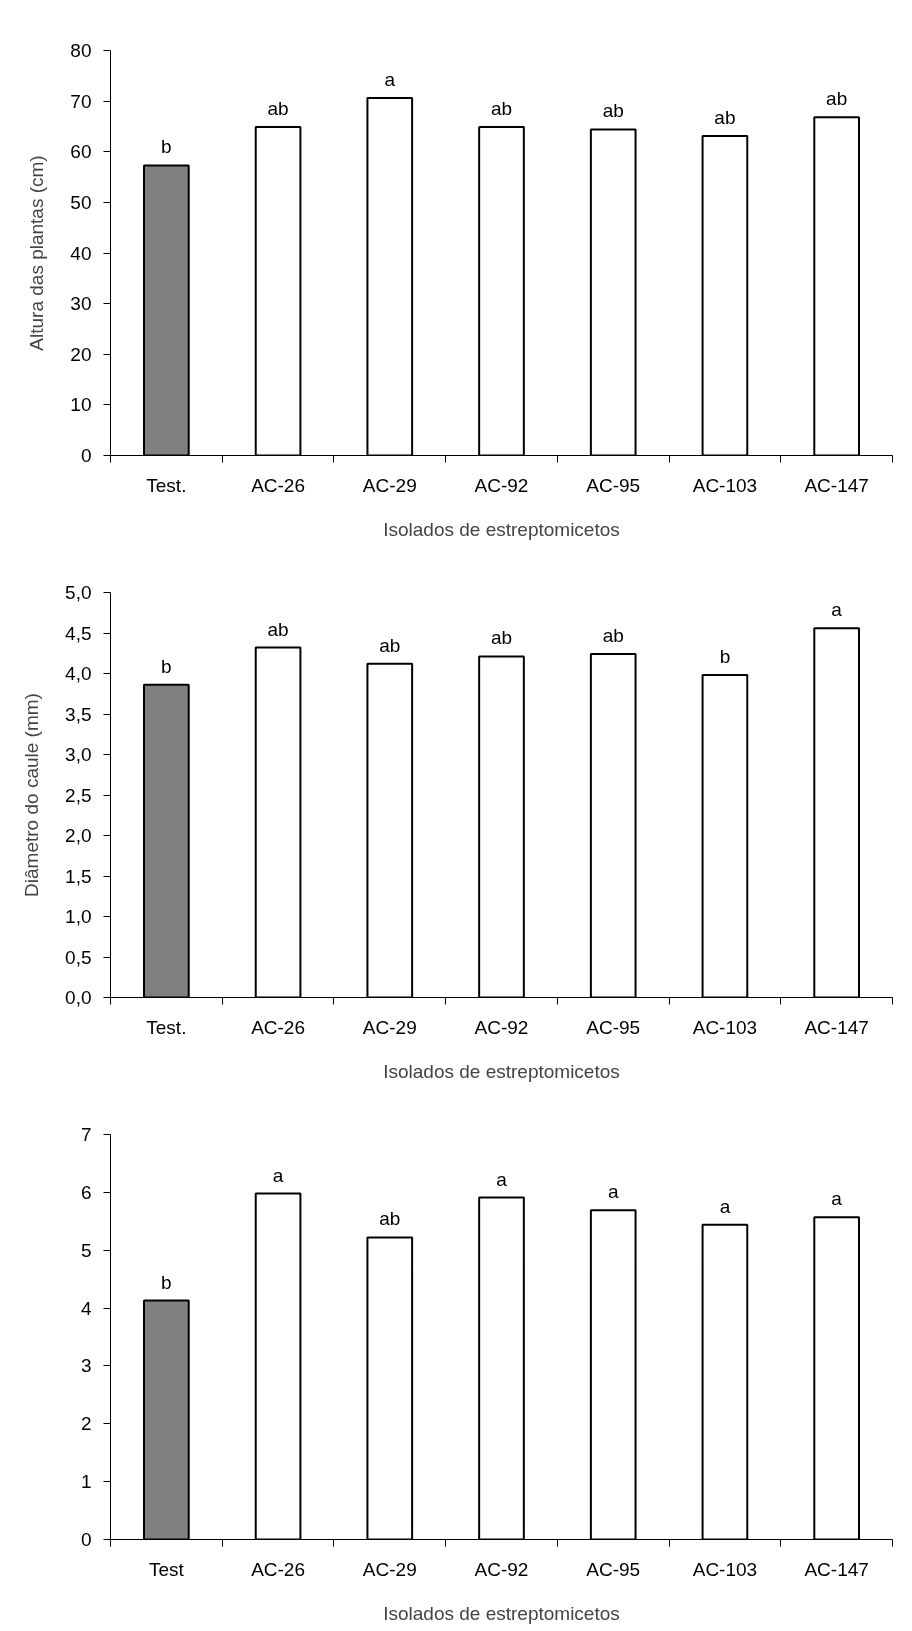 The width and height of the screenshot is (912, 1631). I want to click on y-tick-label: 80, so click(81, 50).